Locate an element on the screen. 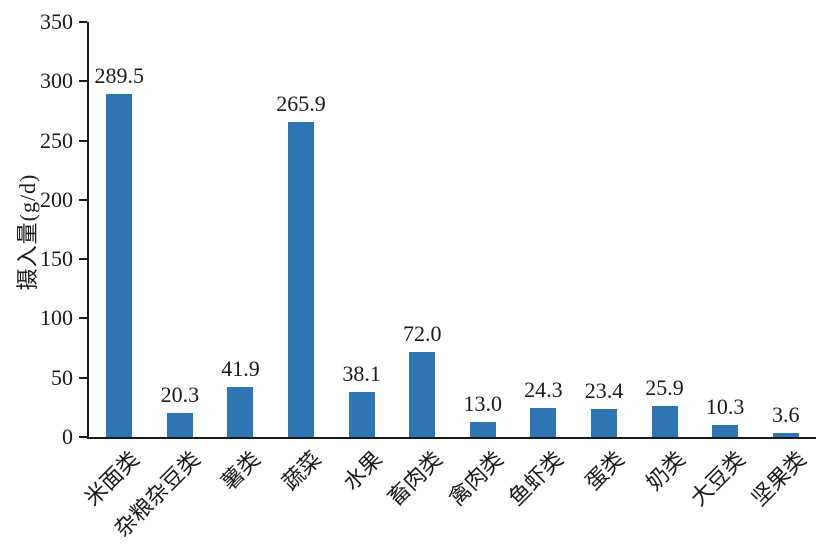  y-tick-label: 0 is located at coordinates (67, 436).